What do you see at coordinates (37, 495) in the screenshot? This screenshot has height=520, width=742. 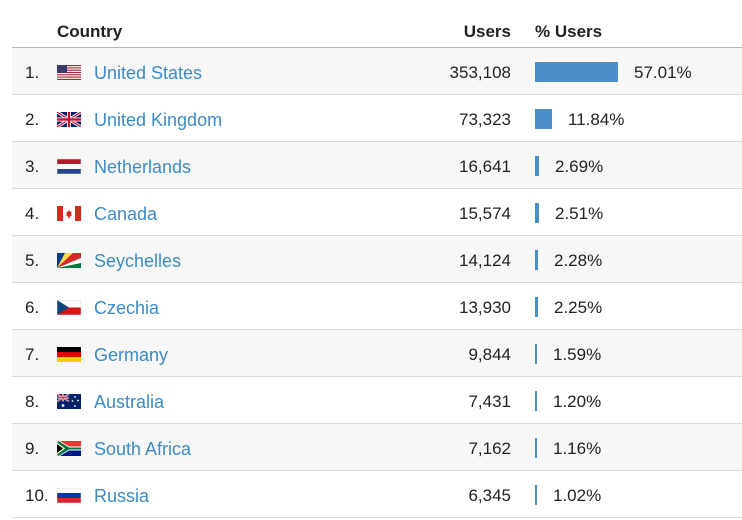 I see `row-rank: 10.` at bounding box center [37, 495].